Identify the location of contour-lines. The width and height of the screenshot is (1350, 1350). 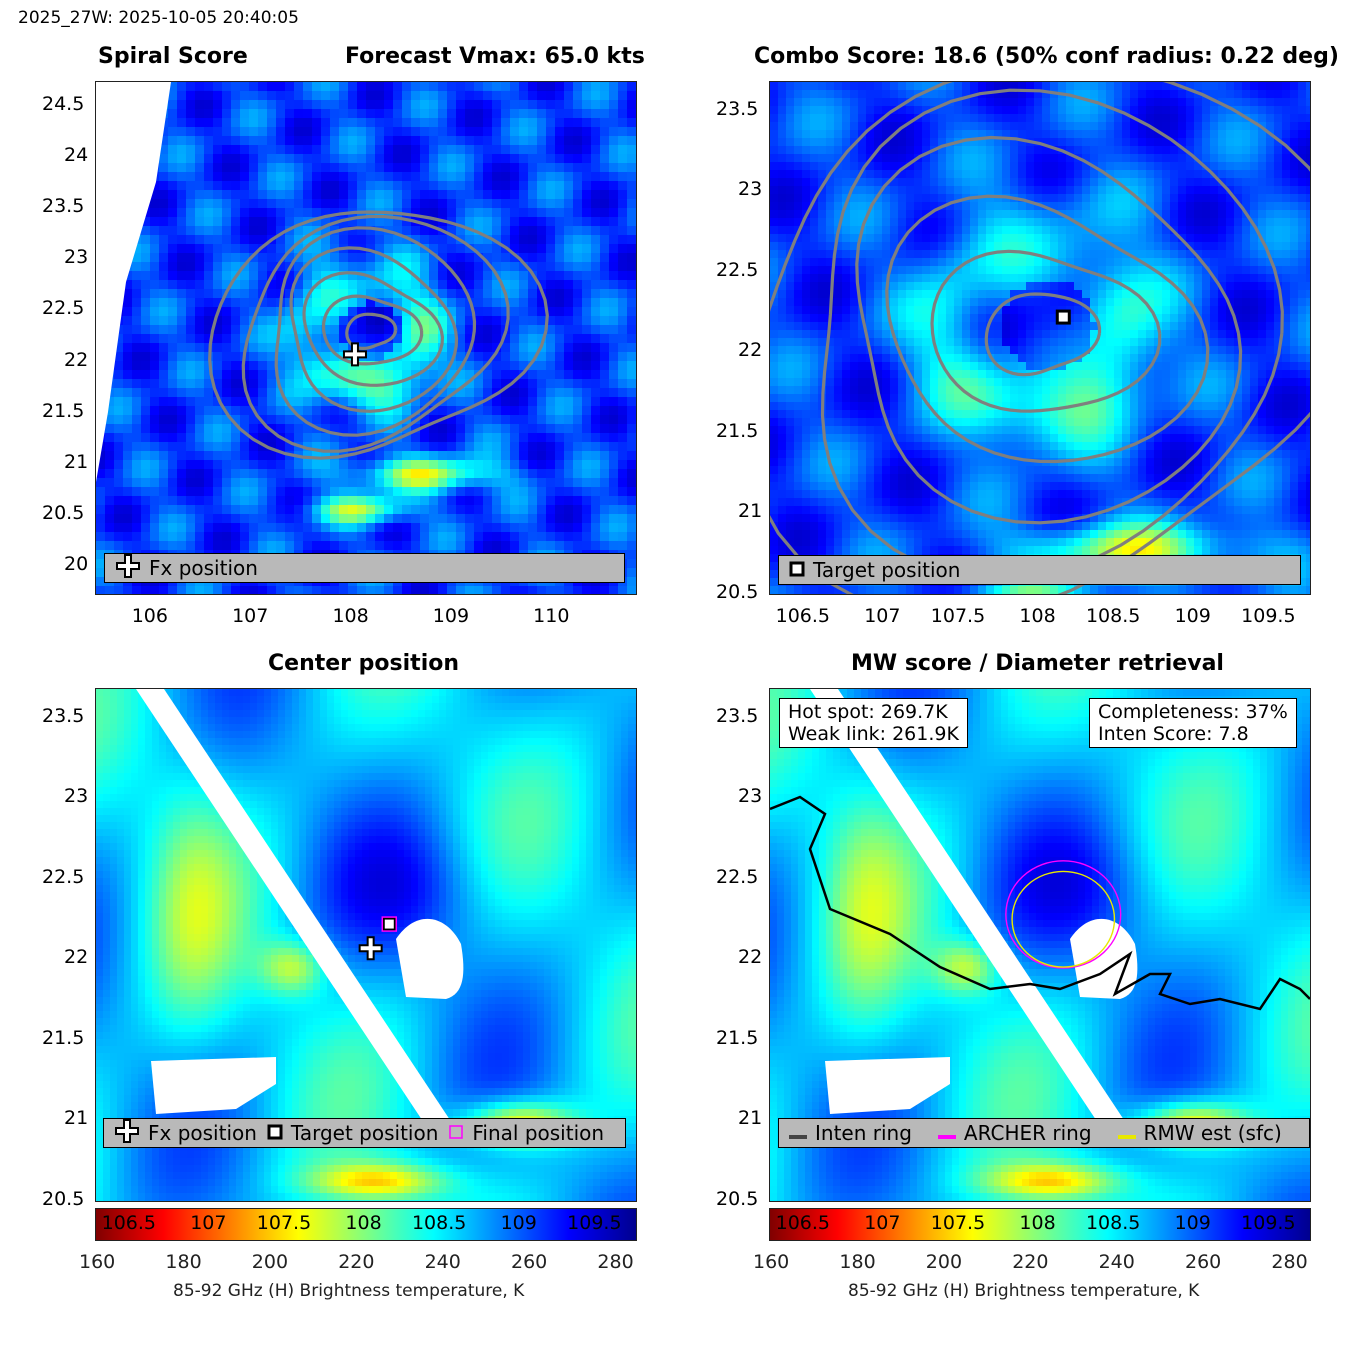
(378, 335).